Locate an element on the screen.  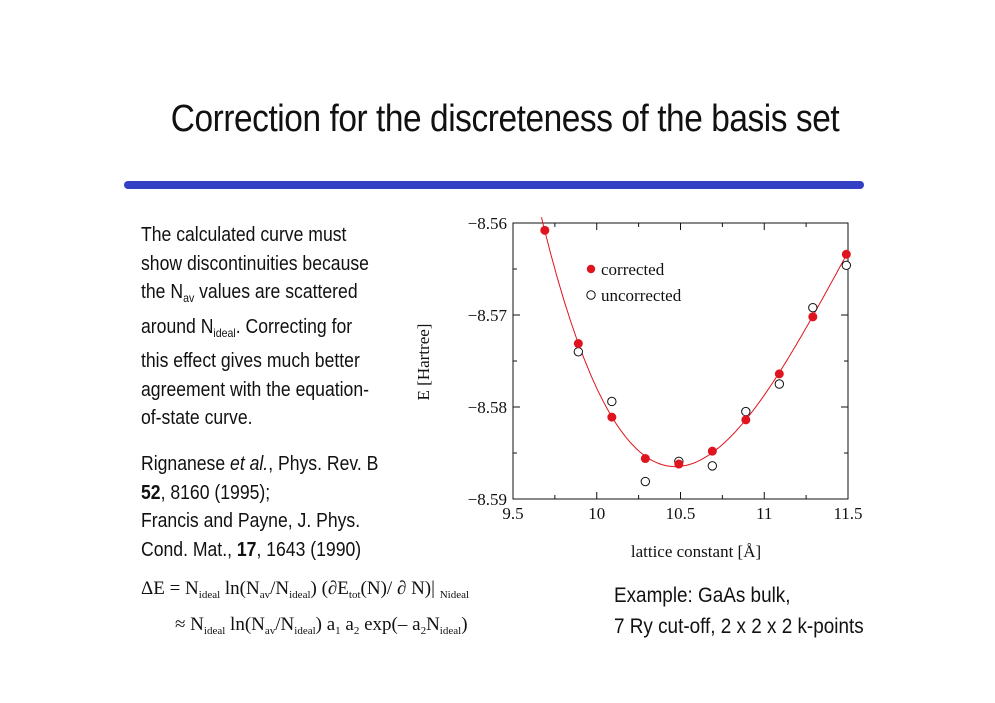
description-nideal-subscript: ideal is located at coordinates (224, 332).